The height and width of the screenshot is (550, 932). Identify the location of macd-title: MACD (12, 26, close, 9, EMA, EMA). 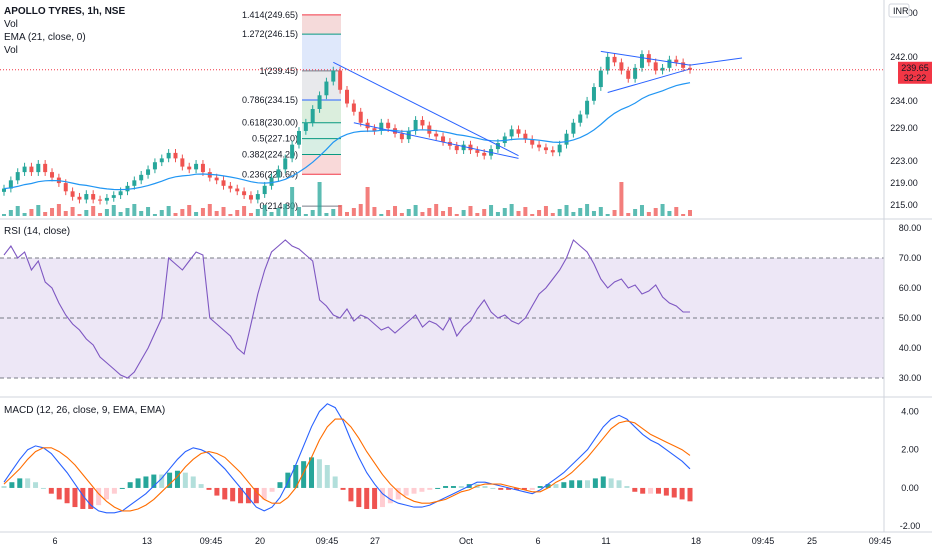
(84, 410).